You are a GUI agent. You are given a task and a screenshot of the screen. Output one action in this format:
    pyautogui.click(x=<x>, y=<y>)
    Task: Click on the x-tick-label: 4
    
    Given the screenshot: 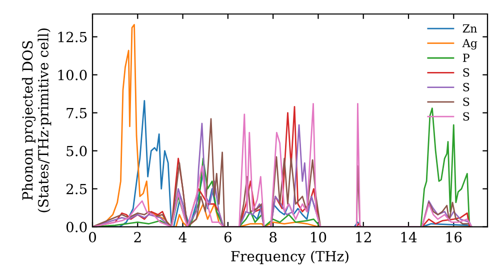 What is the action you would take?
    pyautogui.click(x=182, y=237)
    